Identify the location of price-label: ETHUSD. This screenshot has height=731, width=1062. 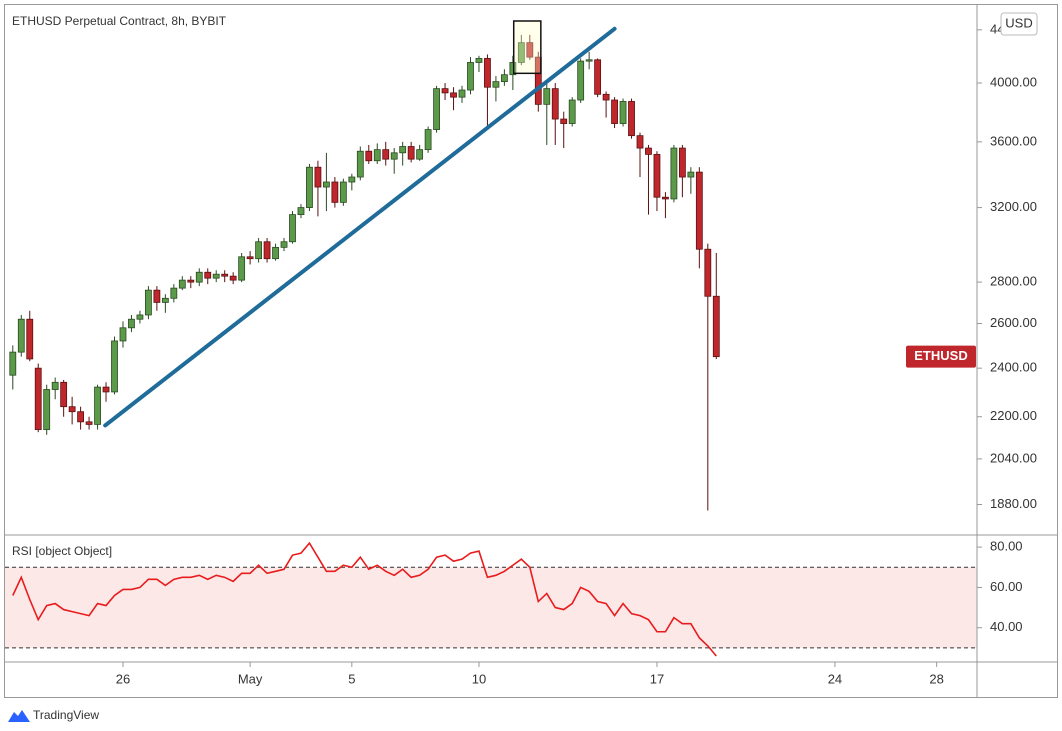
(940, 355).